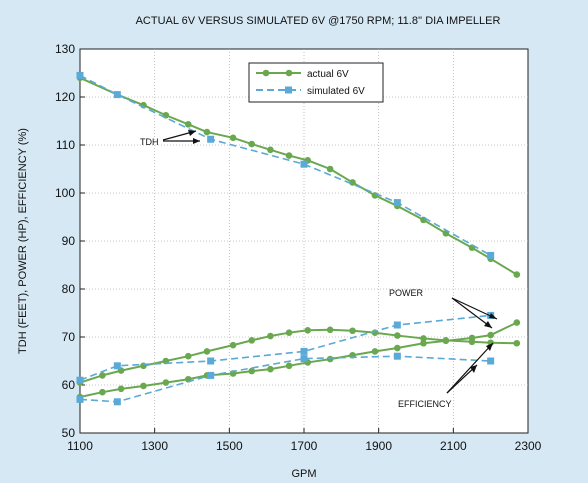 The image size is (588, 483). Describe the element at coordinates (69, 337) in the screenshot. I see `y-tick-label: 70` at that location.